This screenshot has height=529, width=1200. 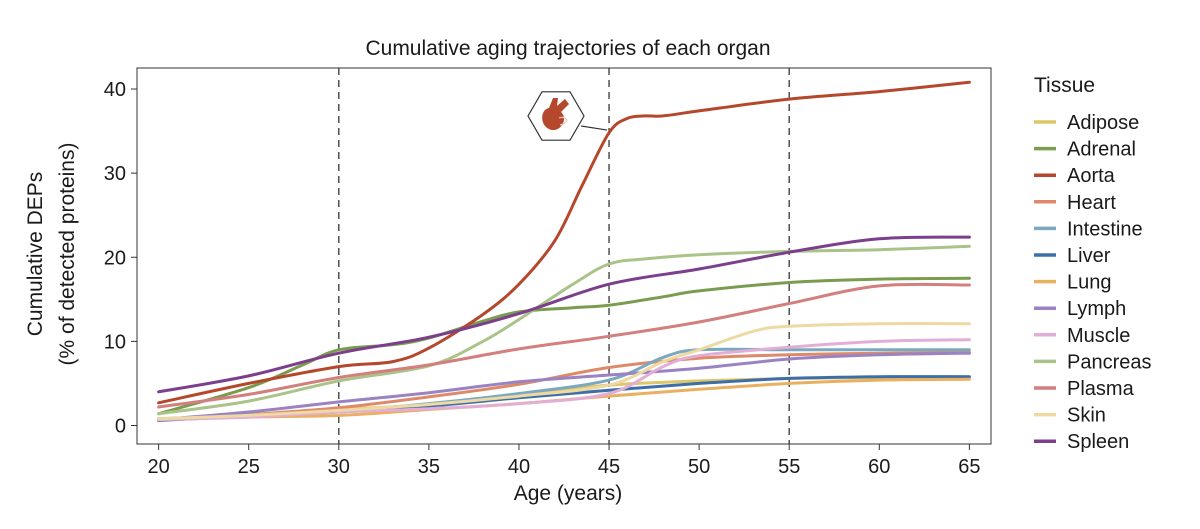 I want to click on x-tick-label: 20, so click(x=158, y=467).